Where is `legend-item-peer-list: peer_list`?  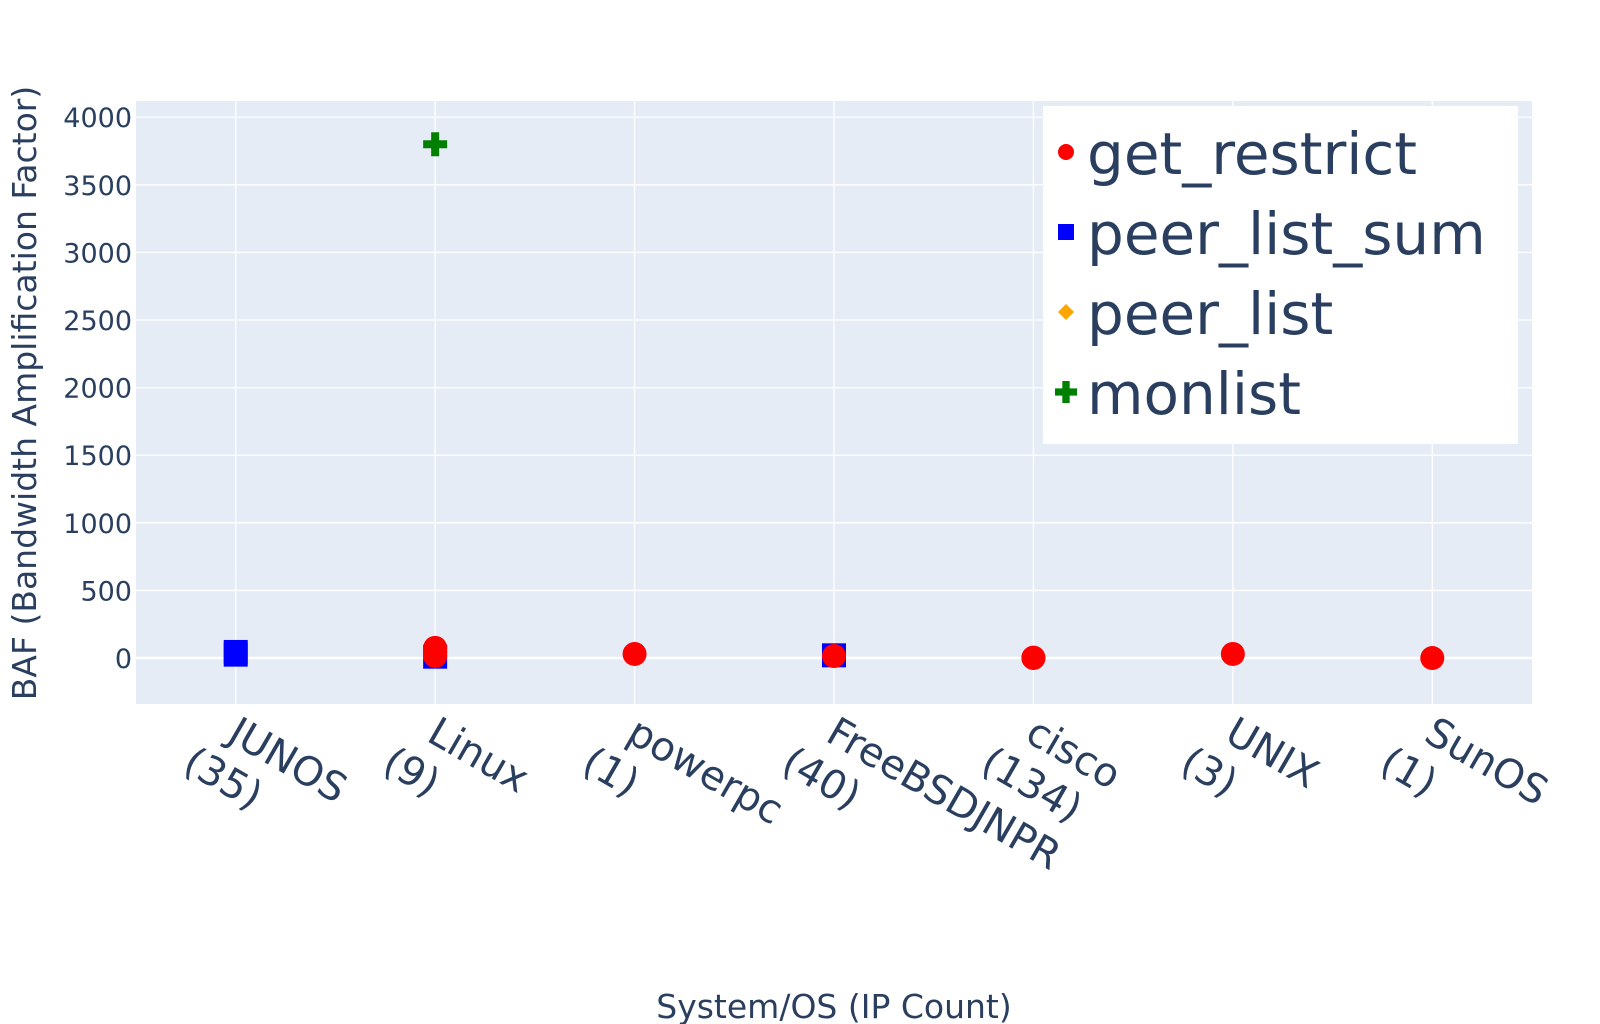
legend-item-peer-list: peer_list is located at coordinates (1195, 314).